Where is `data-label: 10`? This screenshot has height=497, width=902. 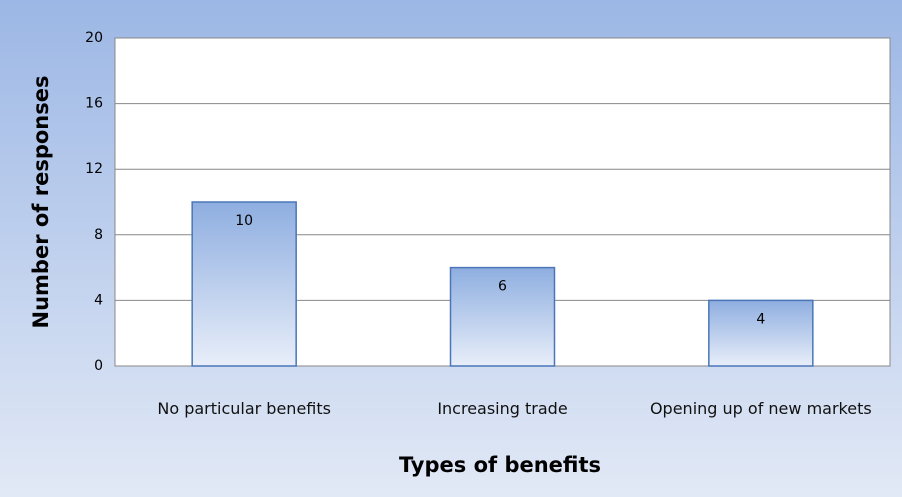 data-label: 10 is located at coordinates (244, 221).